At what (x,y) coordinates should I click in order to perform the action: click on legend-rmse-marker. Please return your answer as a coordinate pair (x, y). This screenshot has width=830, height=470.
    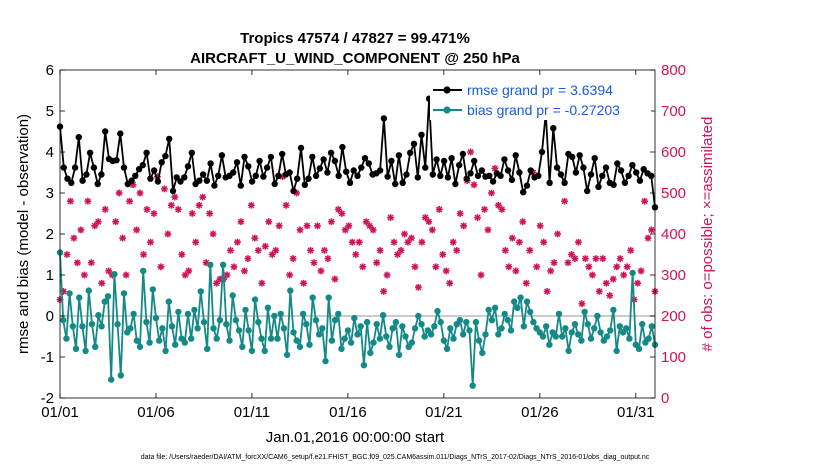
    Looking at the image, I should click on (447, 90).